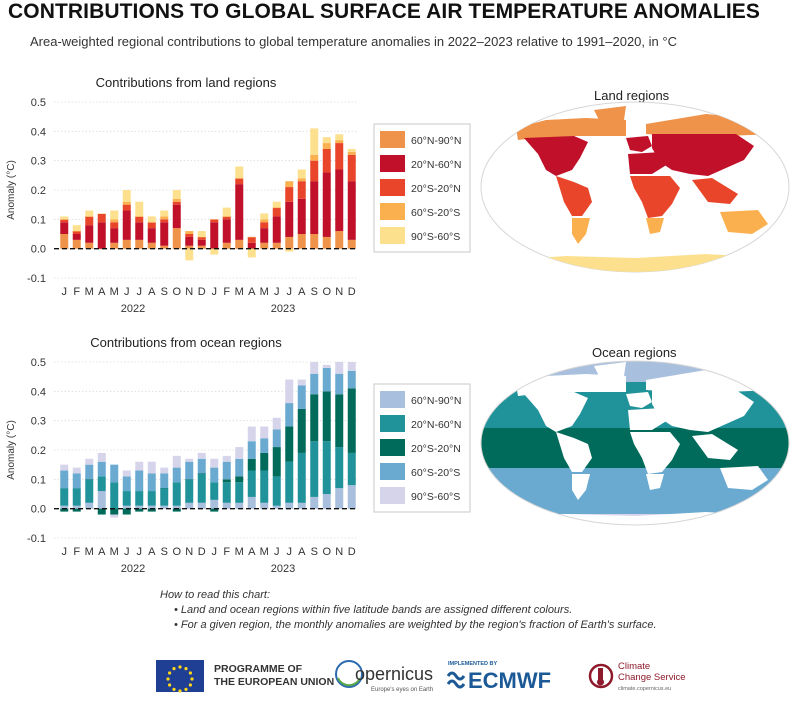  What do you see at coordinates (38, 451) in the screenshot?
I see `ocean-y-tick-label: 0.2` at bounding box center [38, 451].